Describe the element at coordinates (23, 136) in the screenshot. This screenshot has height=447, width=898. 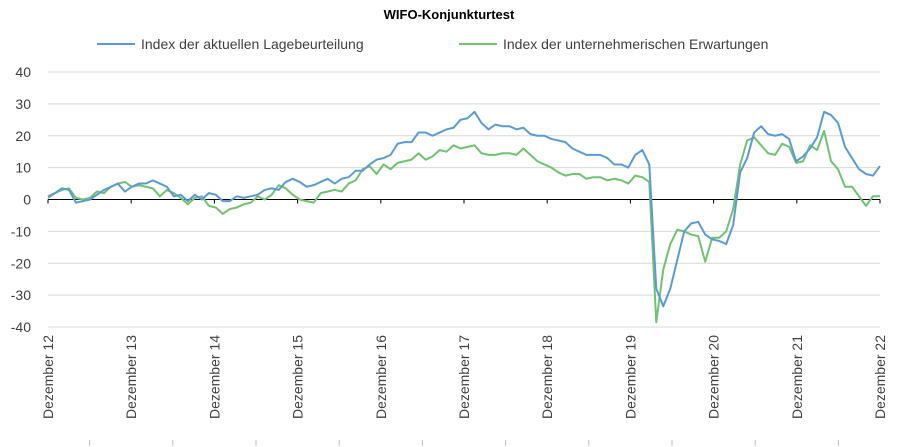
I see `y-tick-label: 20` at that location.